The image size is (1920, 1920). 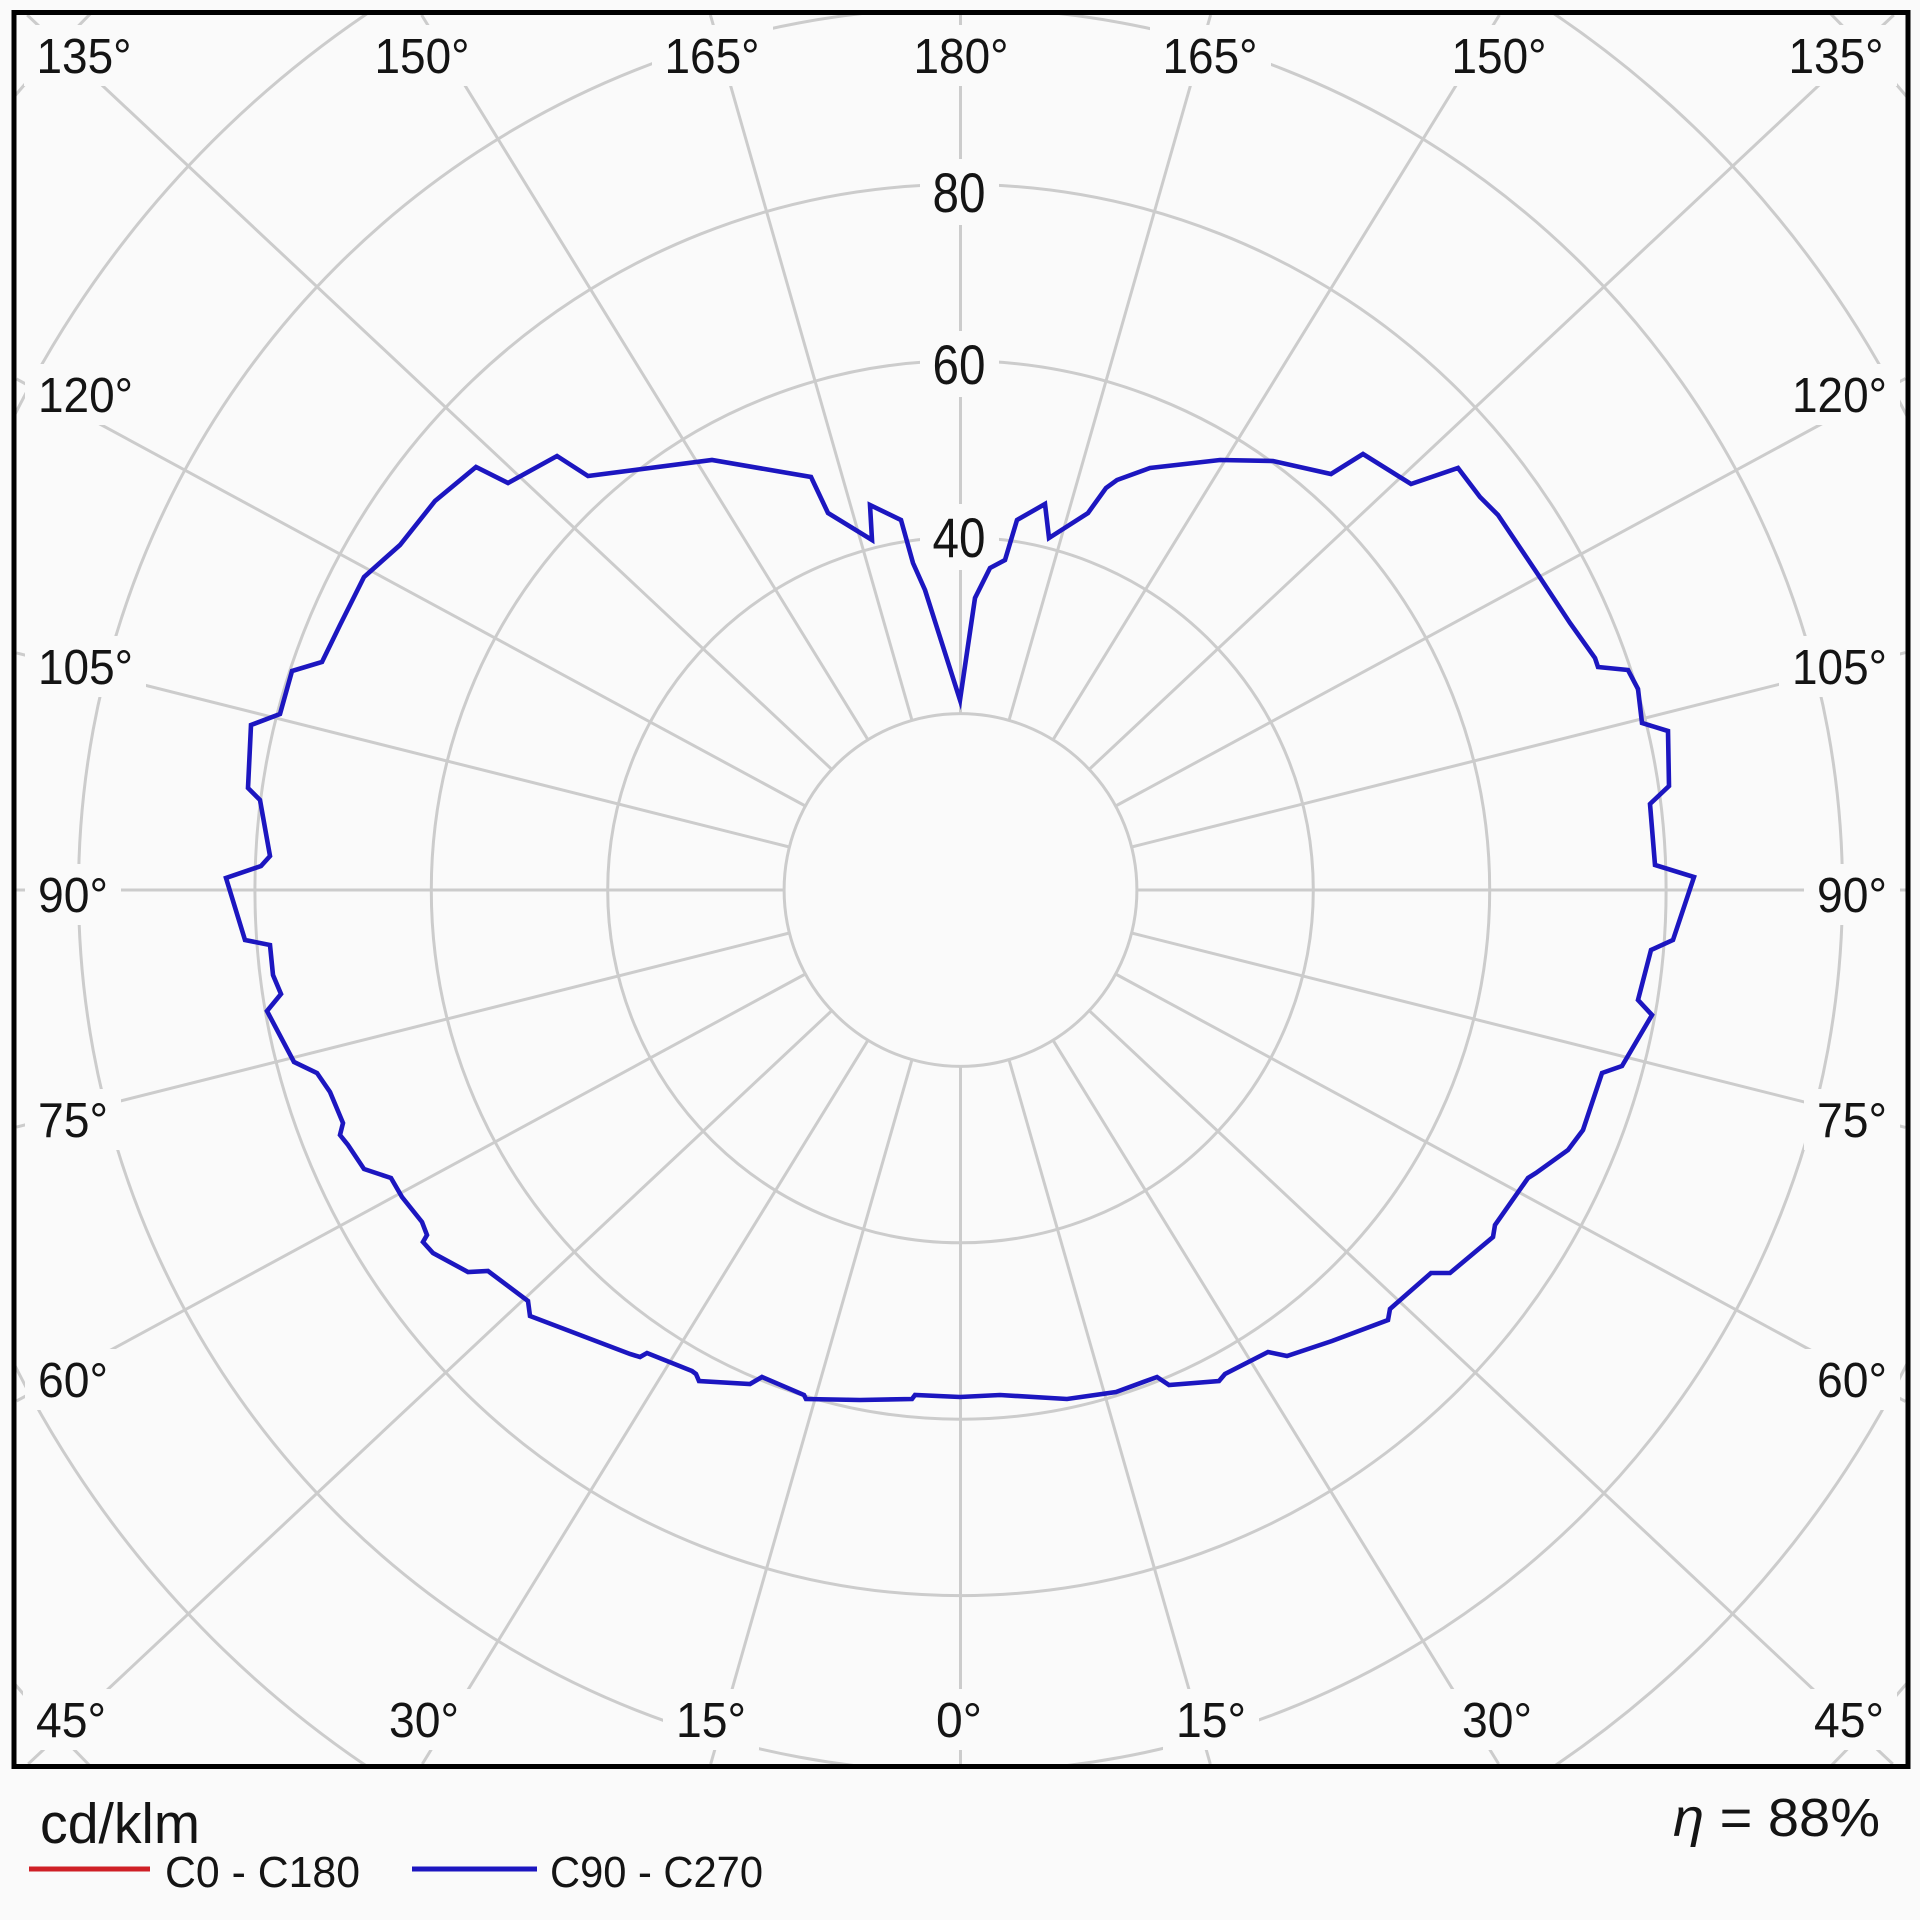 What do you see at coordinates (959, 192) in the screenshot?
I see `svg-text: 80` at bounding box center [959, 192].